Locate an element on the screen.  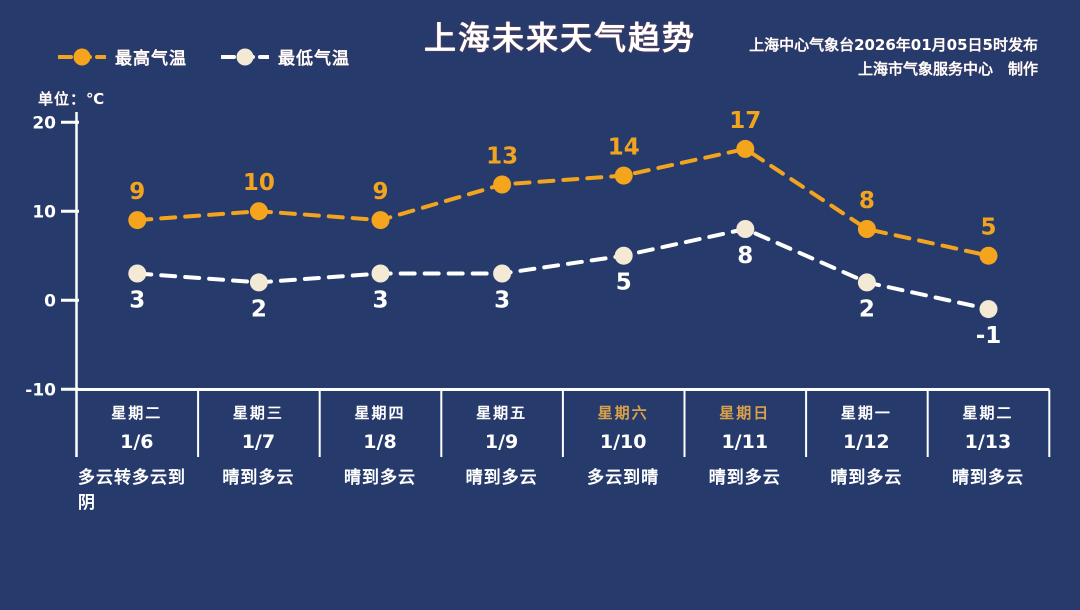
date-label: 1/13 is located at coordinates (988, 442).